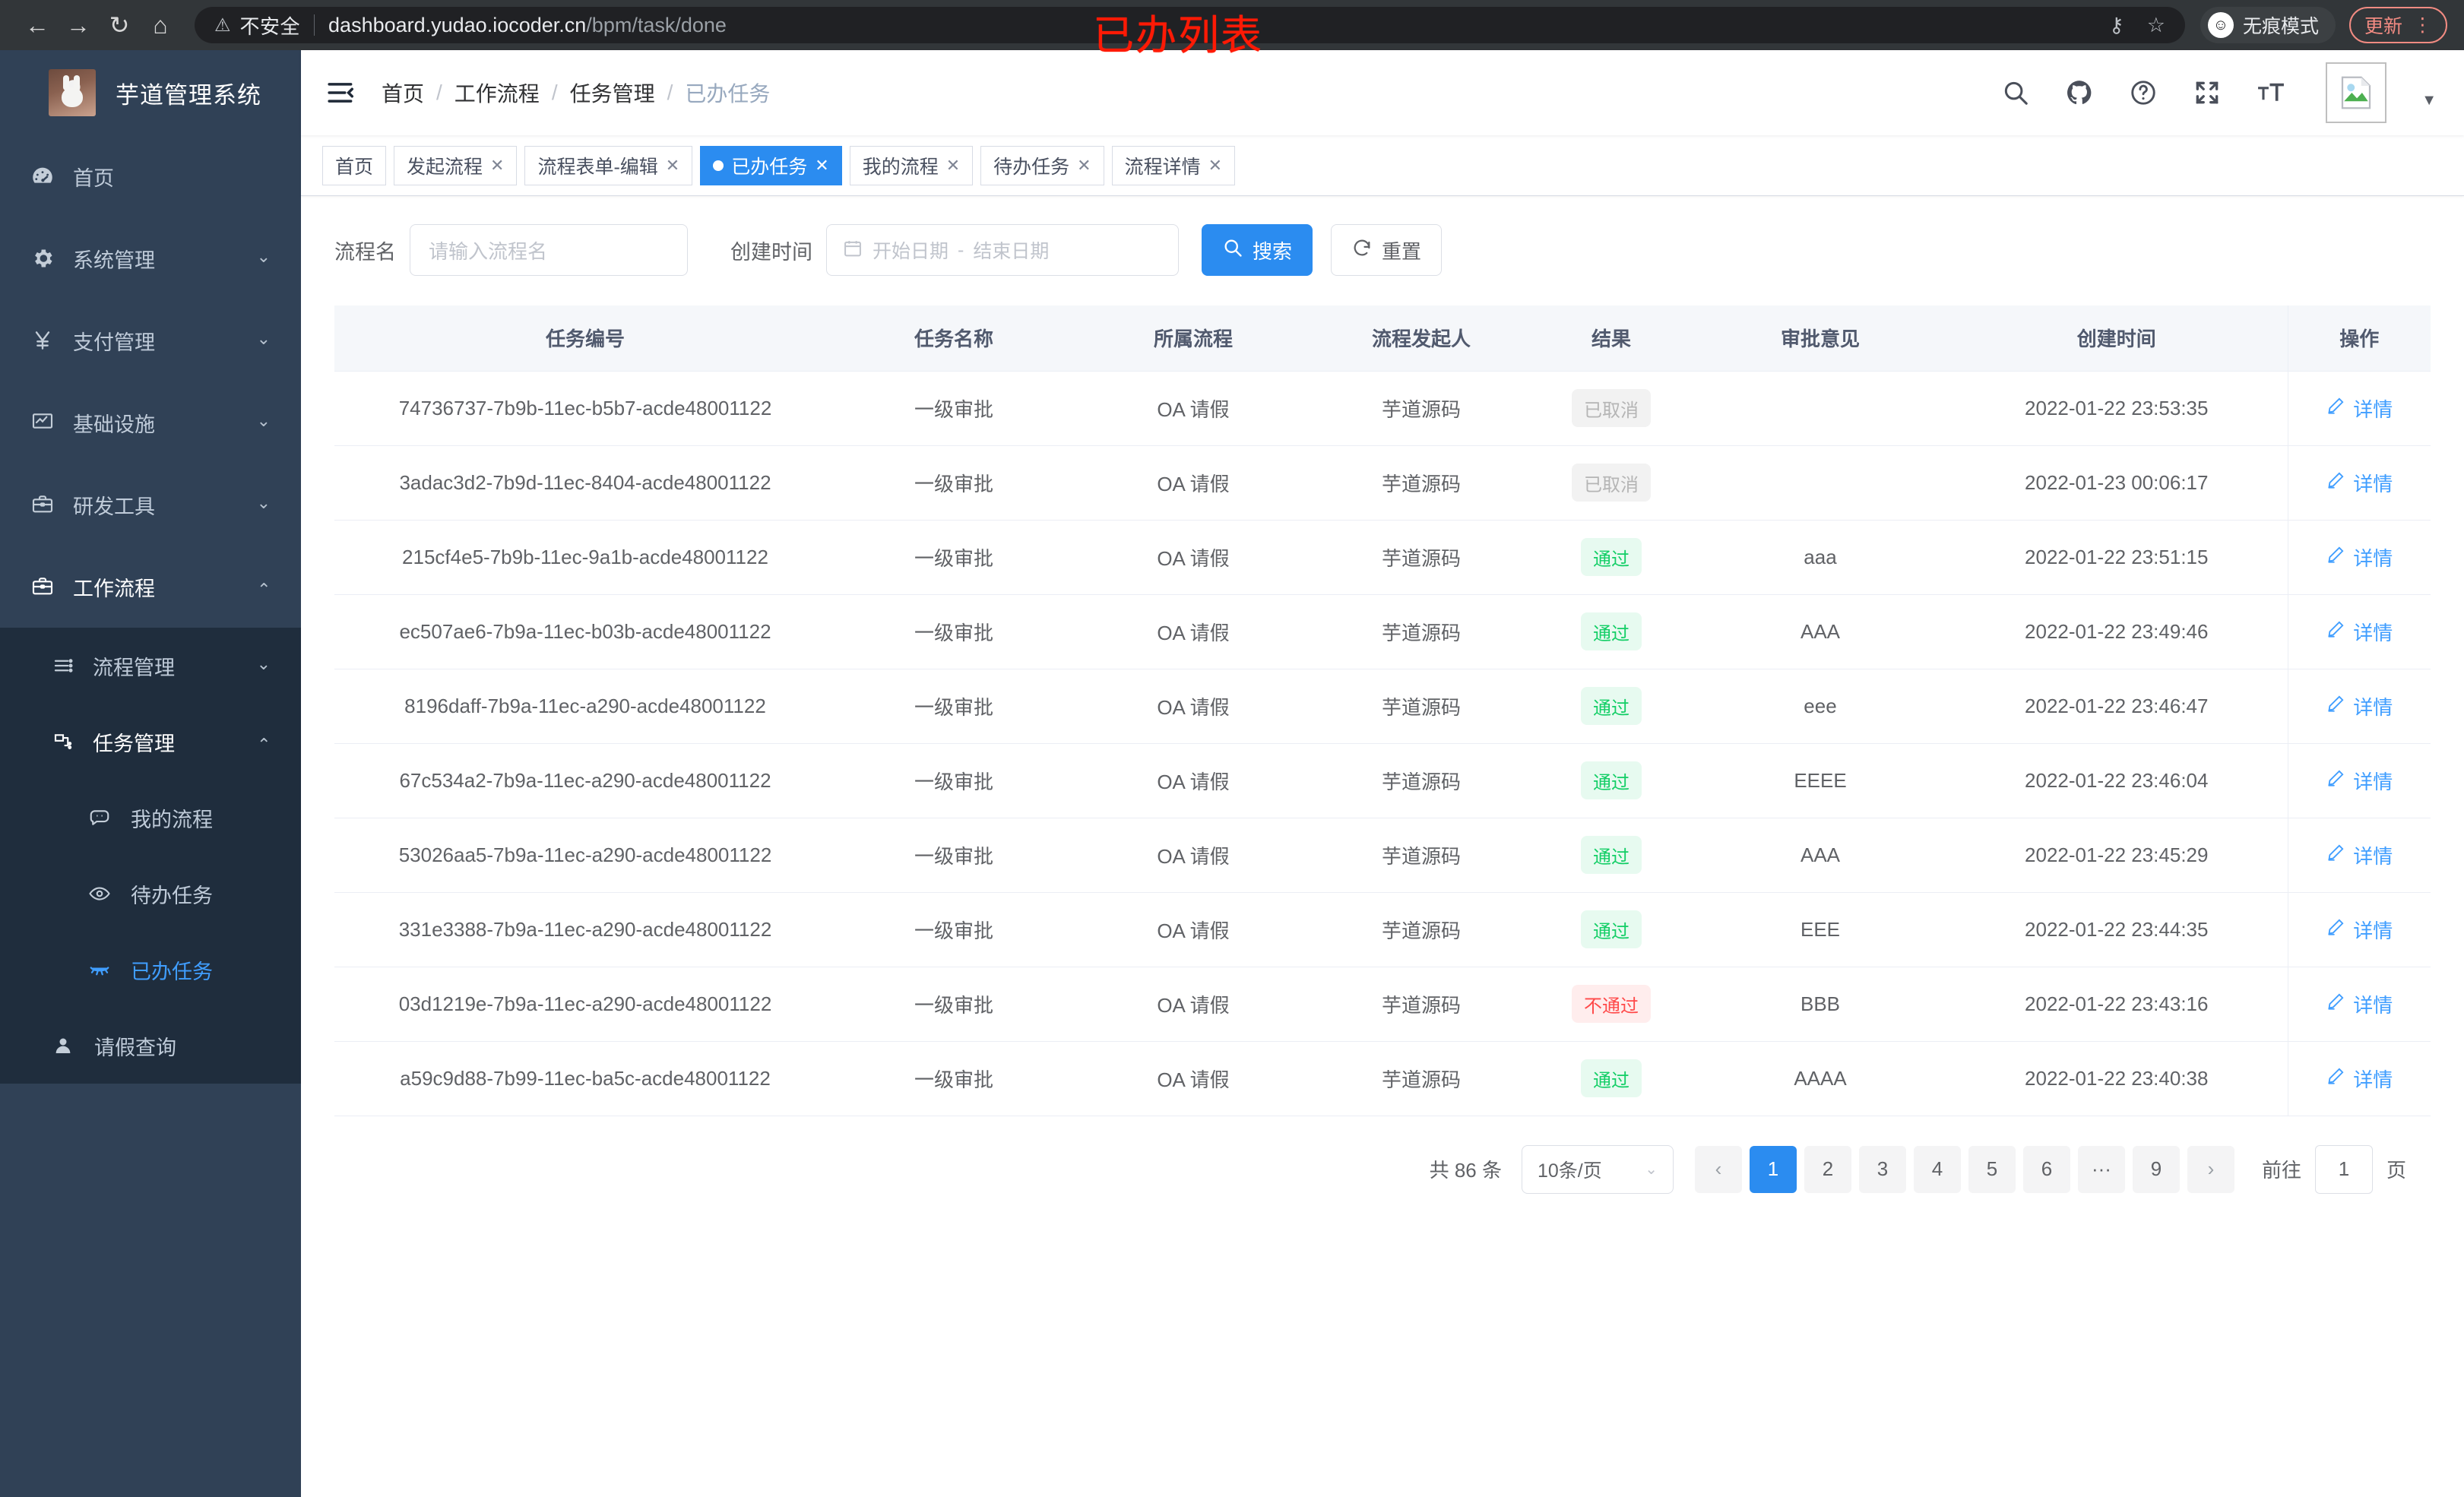 The width and height of the screenshot is (2464, 1497). Describe the element at coordinates (150, 505) in the screenshot. I see `sidebar-item-devtools: 研发工具 ⌄` at that location.